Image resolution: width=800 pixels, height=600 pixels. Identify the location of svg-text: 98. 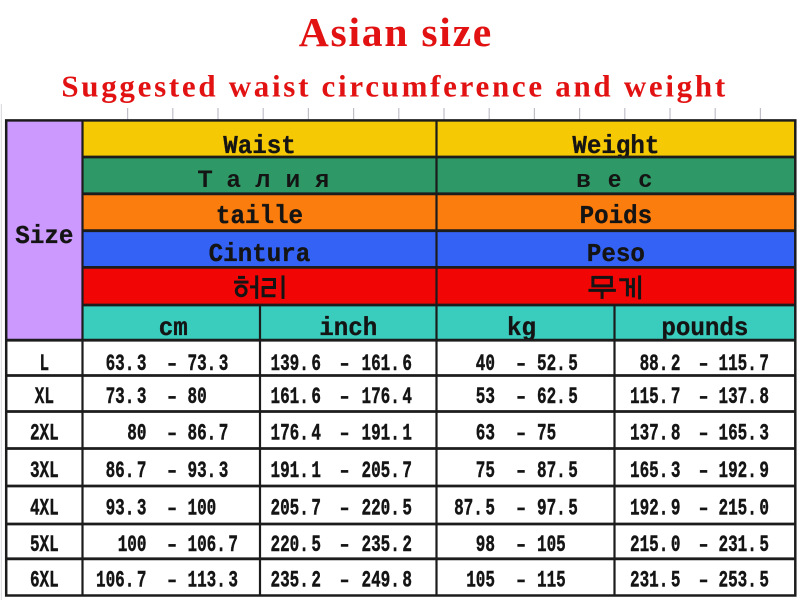
(485, 544).